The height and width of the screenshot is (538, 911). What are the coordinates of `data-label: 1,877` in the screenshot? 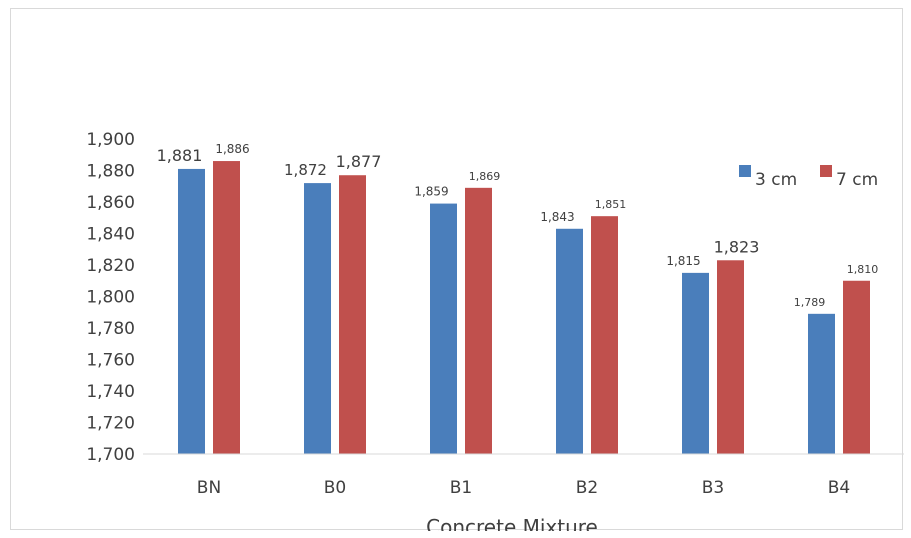 It's located at (359, 161).